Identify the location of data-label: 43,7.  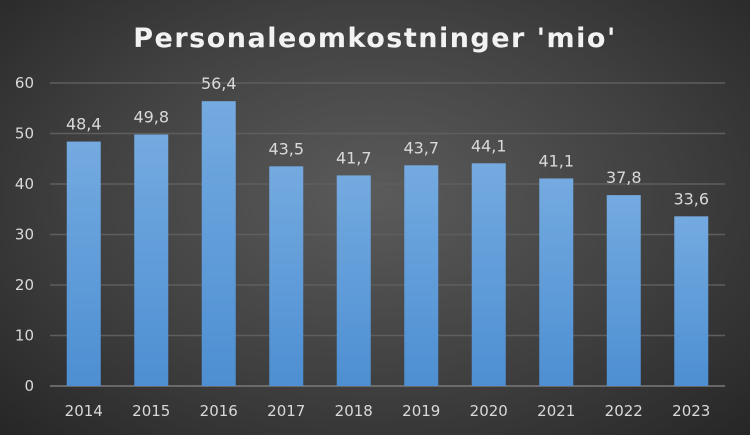
(421, 147).